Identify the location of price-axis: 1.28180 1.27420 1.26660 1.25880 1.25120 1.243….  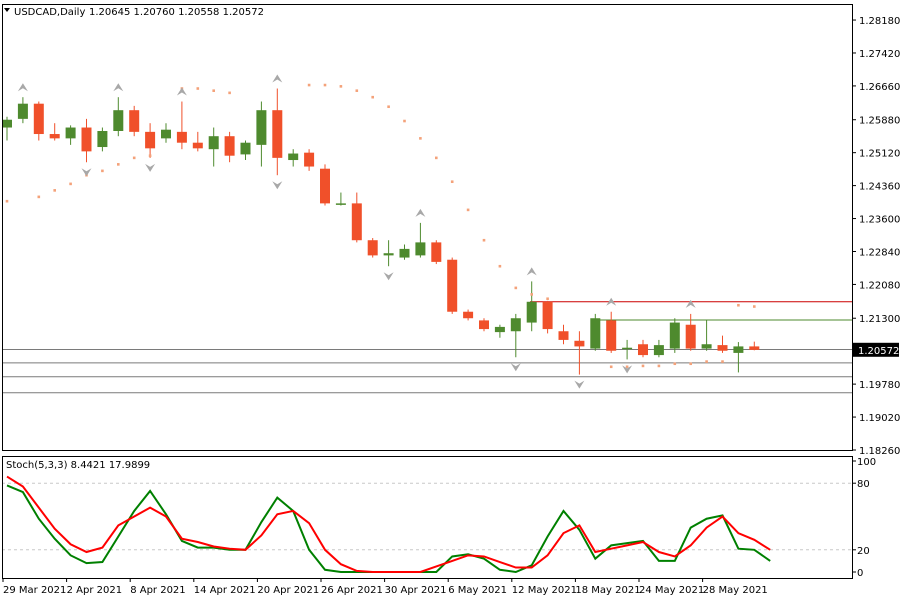
(876, 236).